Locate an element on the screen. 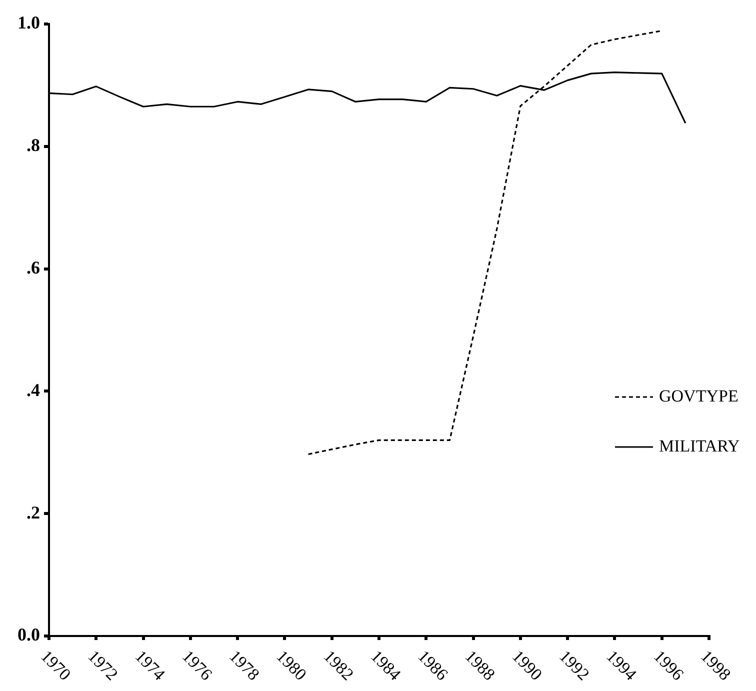 Image resolution: width=756 pixels, height=691 pixels. y-tick-label: .8 is located at coordinates (33, 145).